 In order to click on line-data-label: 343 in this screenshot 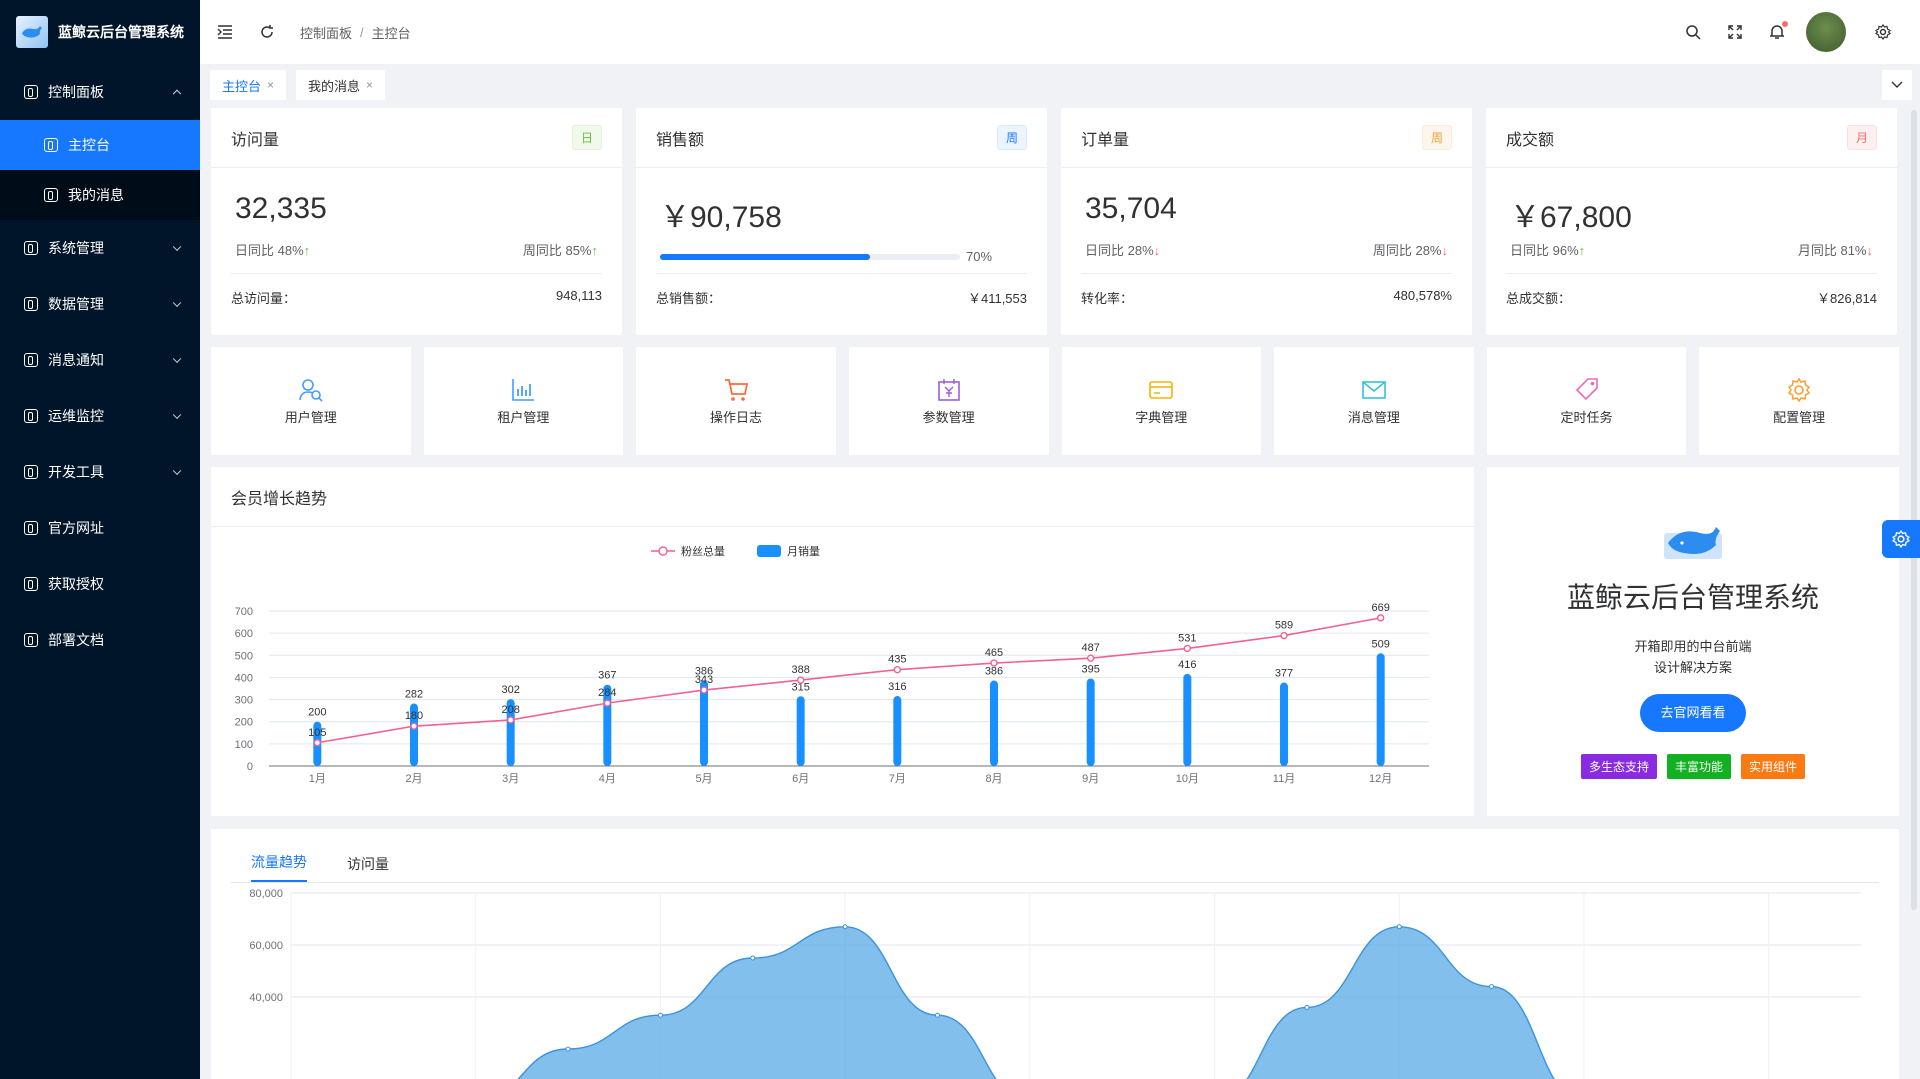, I will do `click(704, 680)`.